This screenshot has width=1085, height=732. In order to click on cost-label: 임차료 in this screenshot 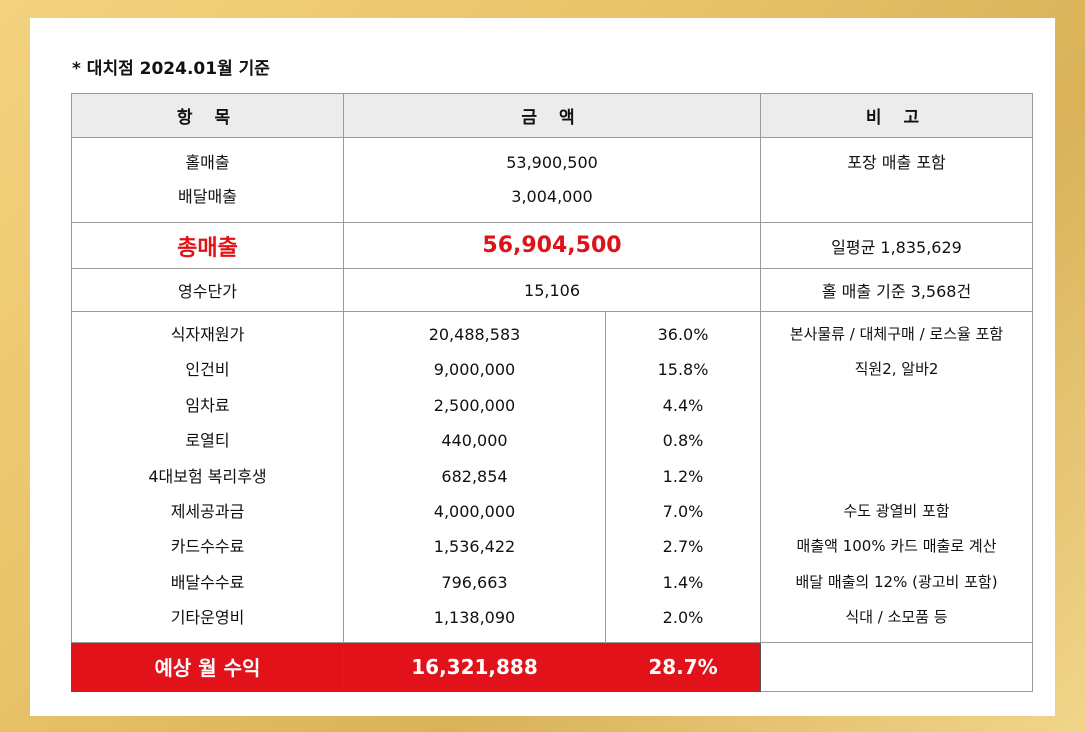, I will do `click(207, 405)`.